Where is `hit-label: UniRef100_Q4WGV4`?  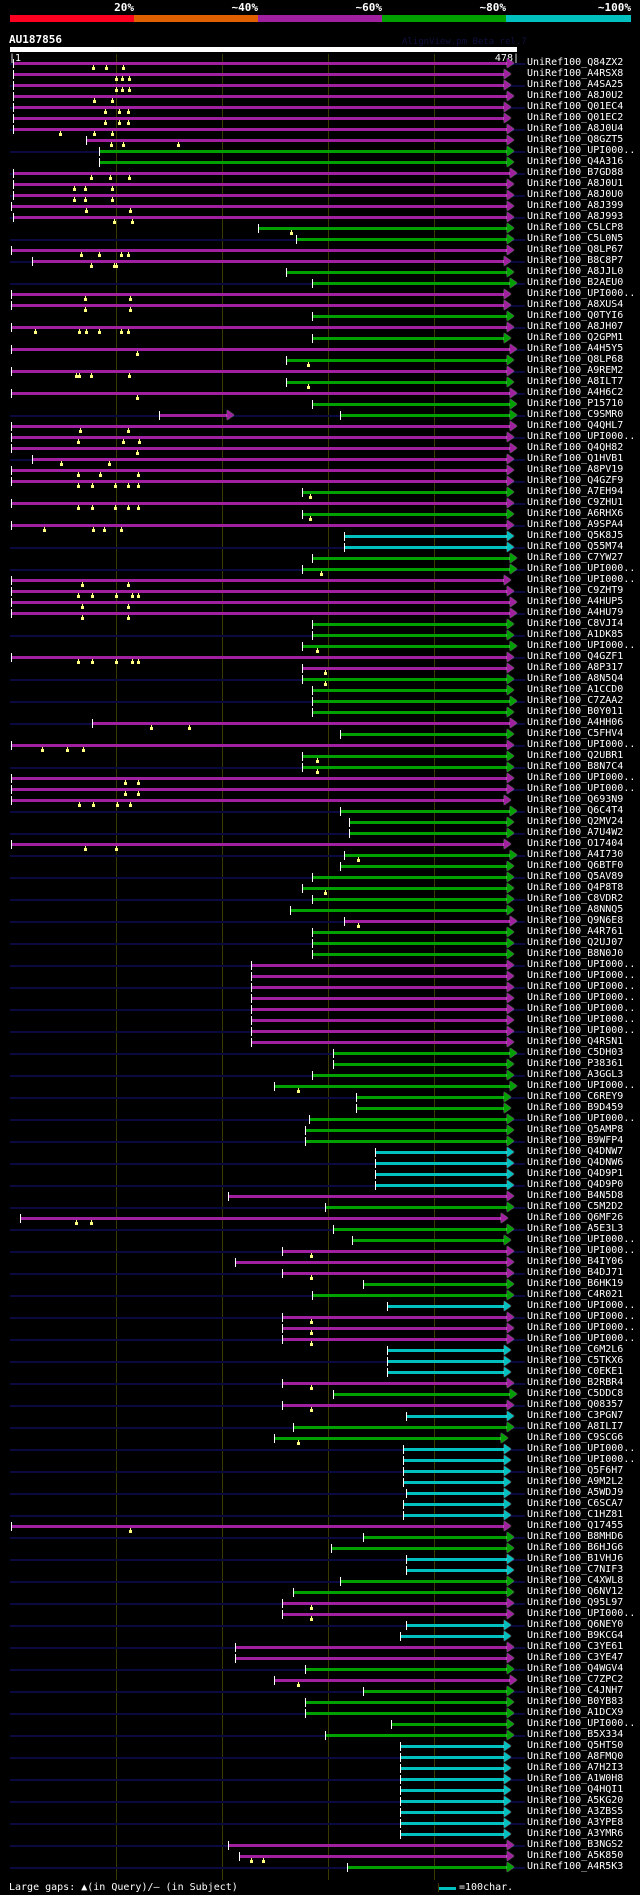 hit-label: UniRef100_Q4WGV4 is located at coordinates (575, 1668).